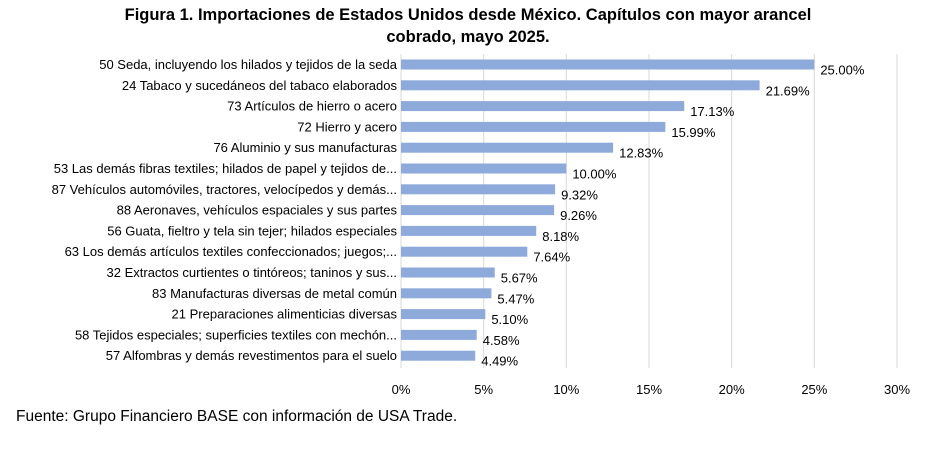  What do you see at coordinates (401, 389) in the screenshot?
I see `x-tick-label: 0%` at bounding box center [401, 389].